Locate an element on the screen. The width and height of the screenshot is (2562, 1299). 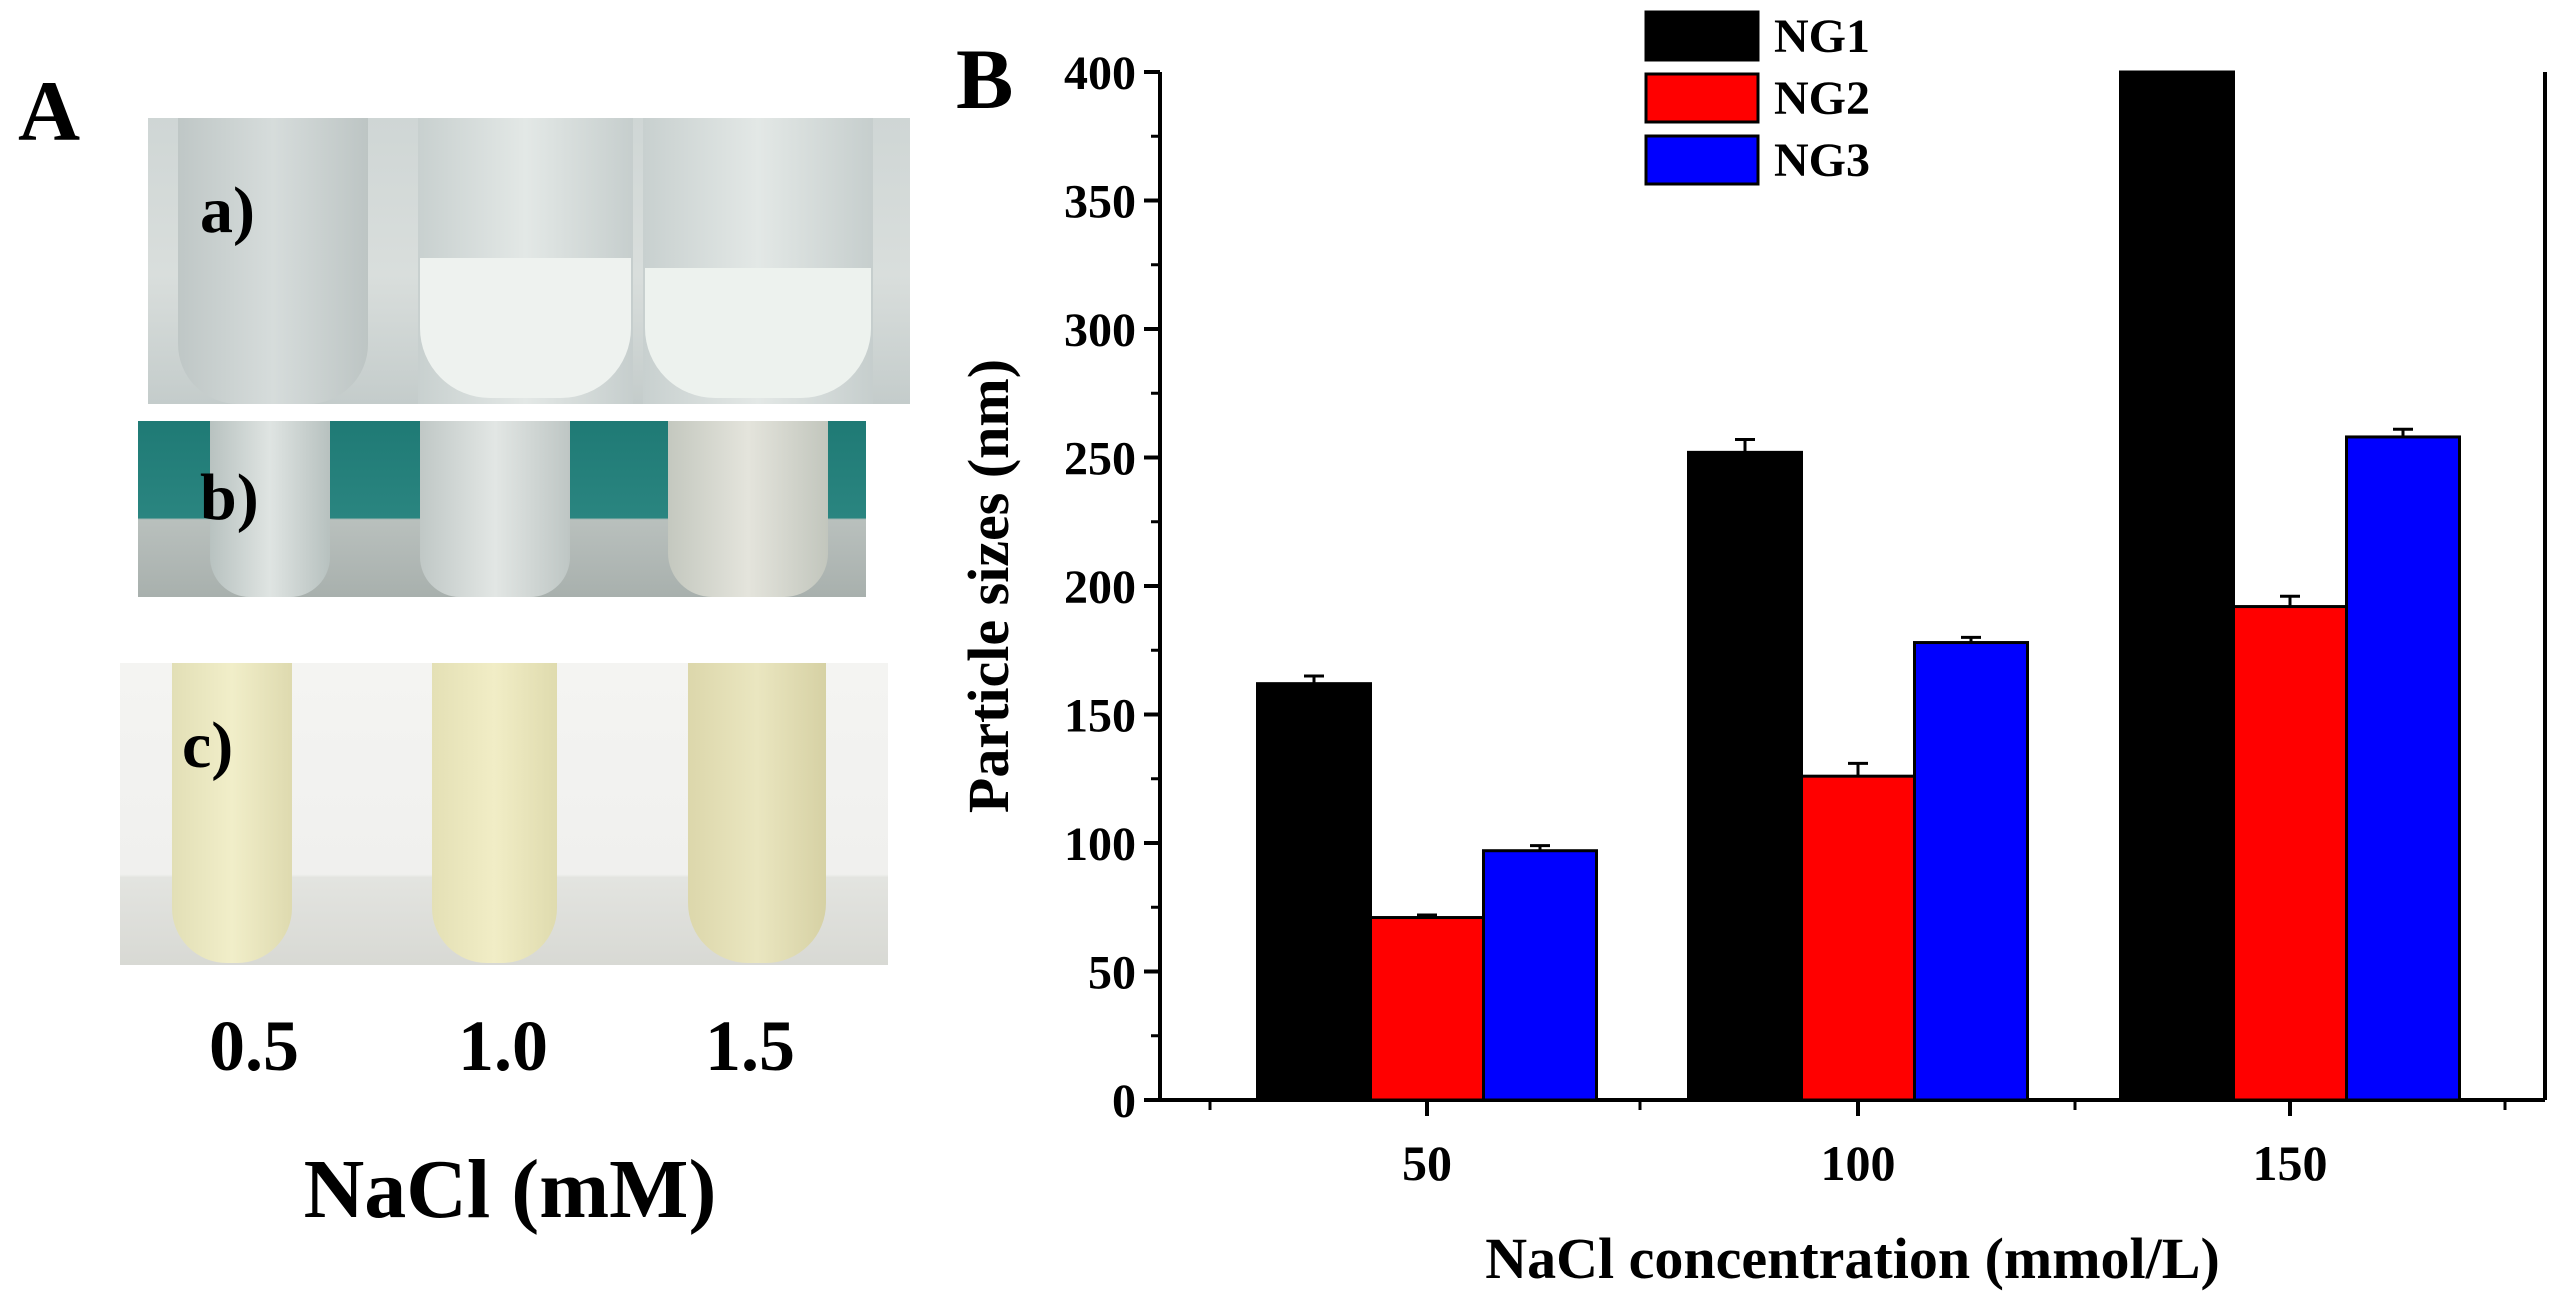
x-tick-label: 50 is located at coordinates (1427, 1163).